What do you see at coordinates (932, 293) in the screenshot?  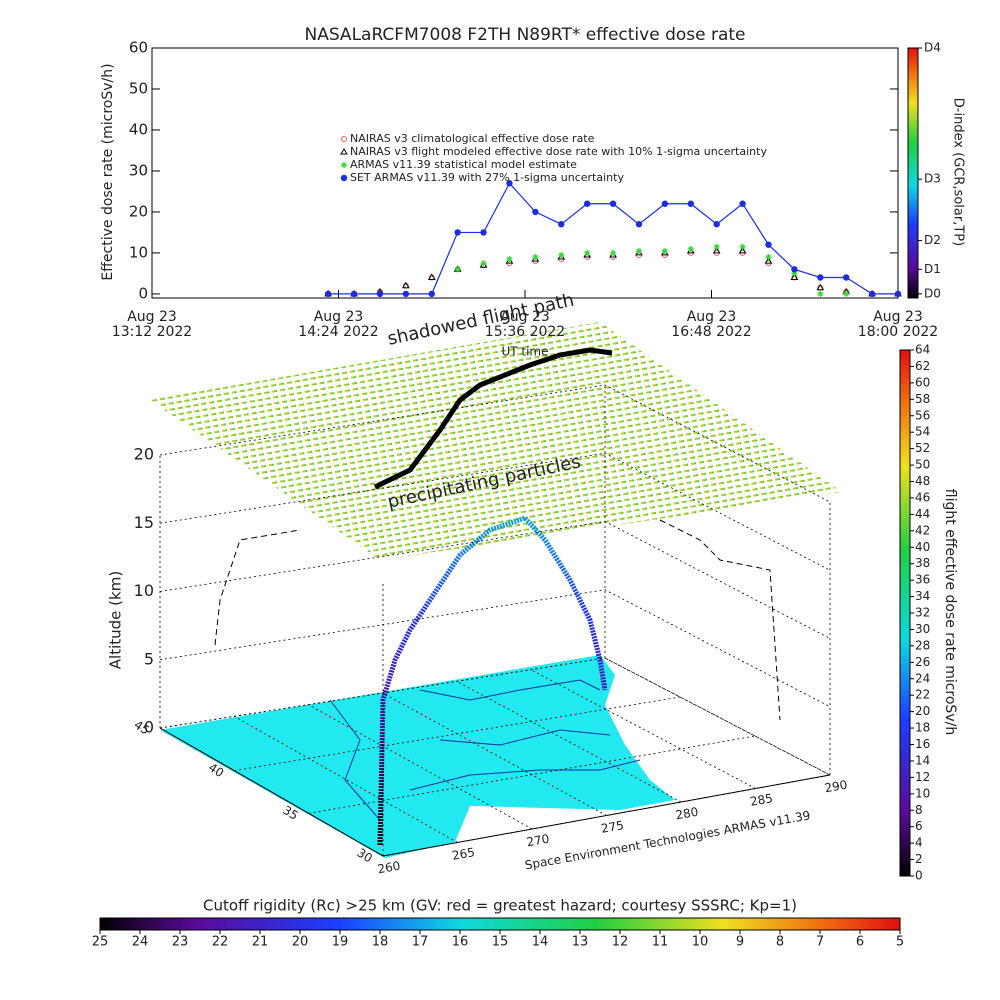 I see `y2-tick-label: D0` at bounding box center [932, 293].